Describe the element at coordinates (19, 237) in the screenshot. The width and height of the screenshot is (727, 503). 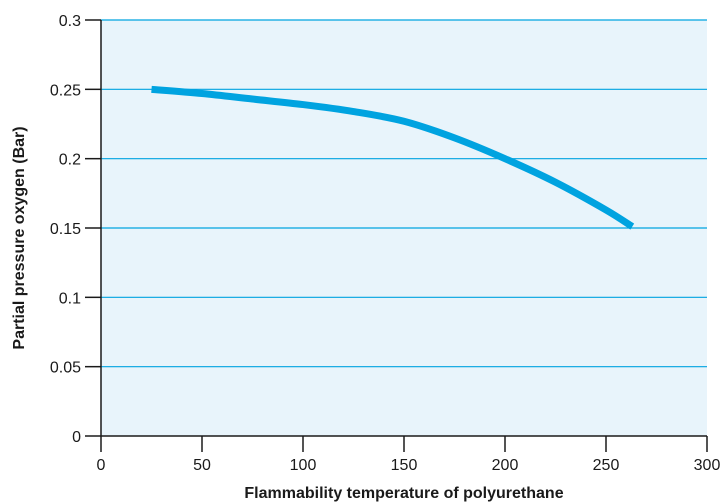
I see `y-axis-title: Partial pressure oxygen (Bar)` at that location.